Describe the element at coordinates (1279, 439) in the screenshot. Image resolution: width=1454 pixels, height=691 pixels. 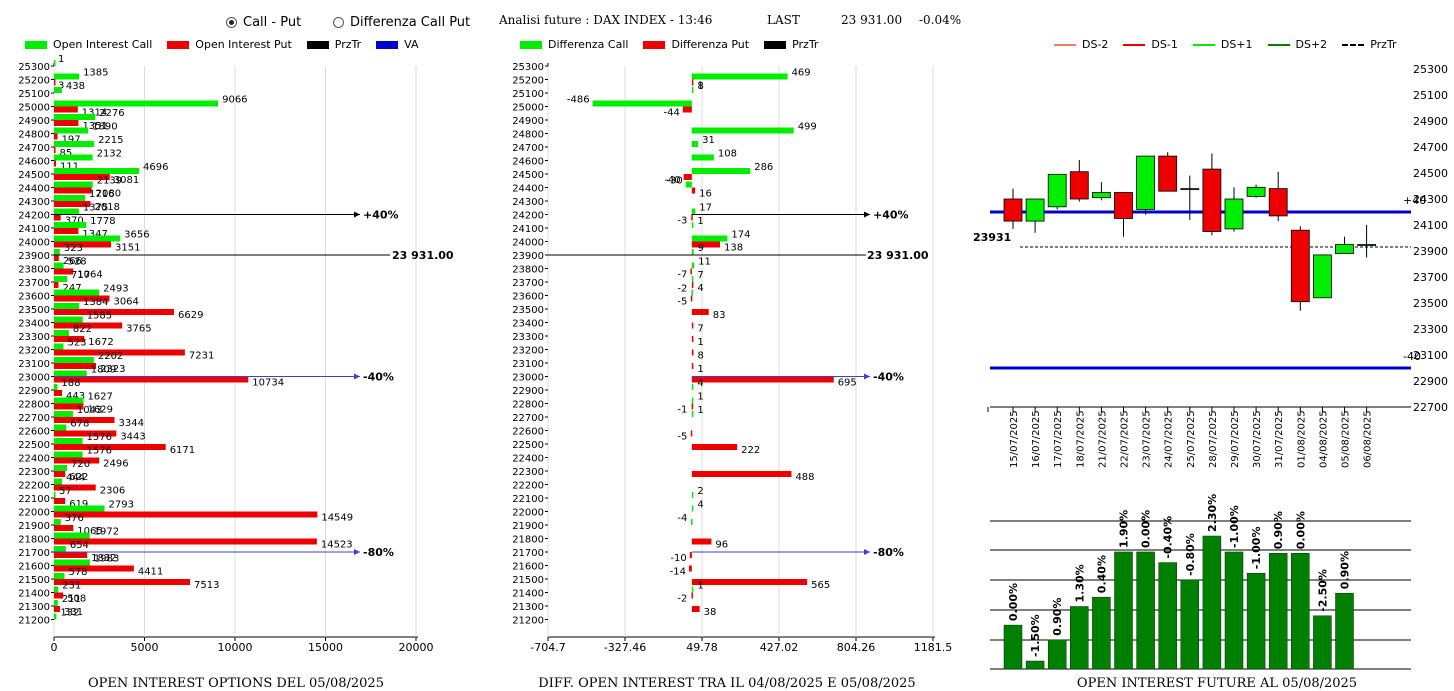
I see `x-tick-label: 31/07/2025` at that location.